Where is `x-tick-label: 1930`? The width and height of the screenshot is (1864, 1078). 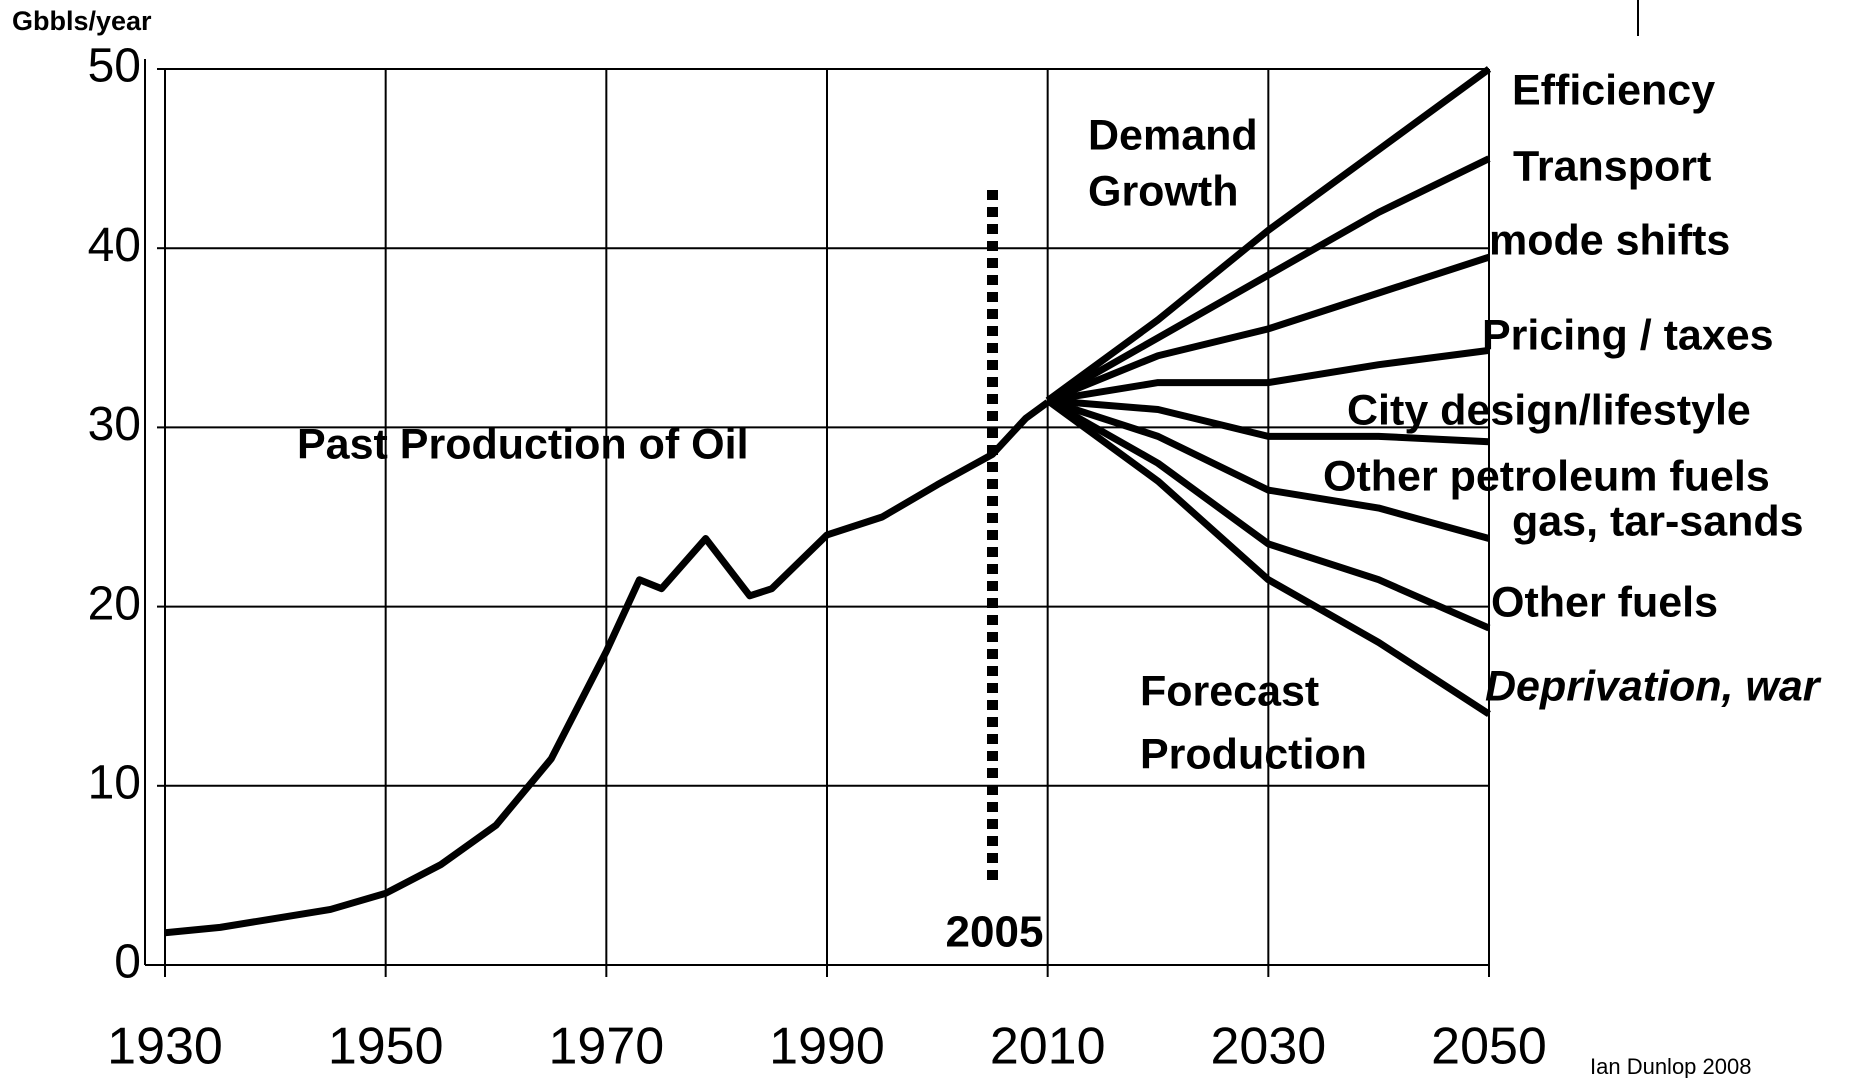
x-tick-label: 1930 is located at coordinates (165, 1047).